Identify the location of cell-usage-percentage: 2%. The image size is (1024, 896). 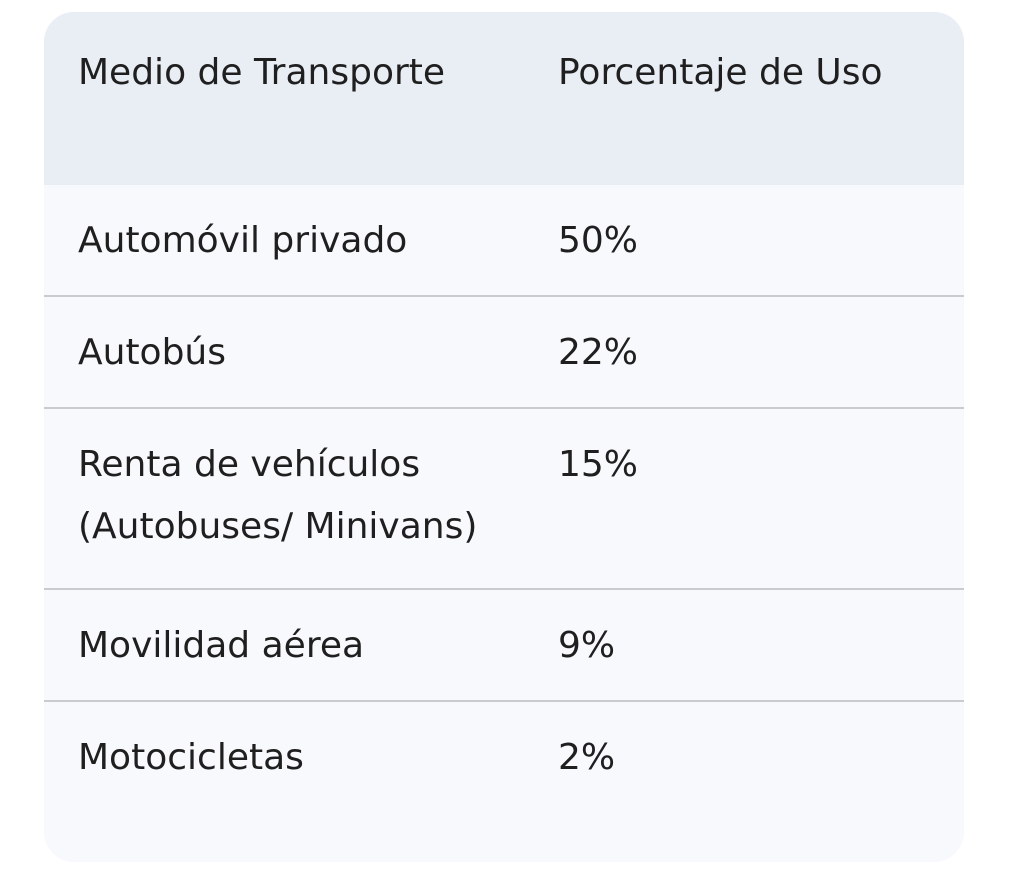
(587, 757).